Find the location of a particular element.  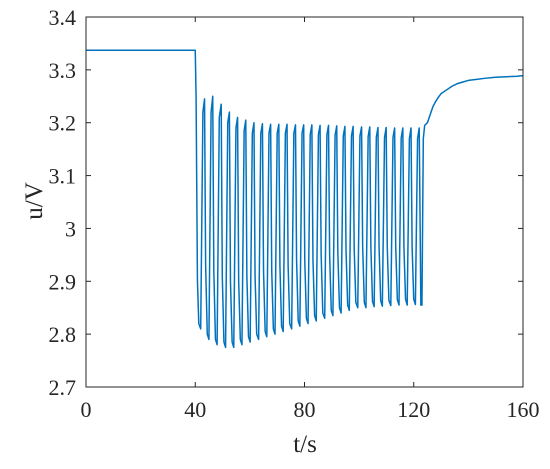

y-tick-label: 3.2 is located at coordinates (63, 123).